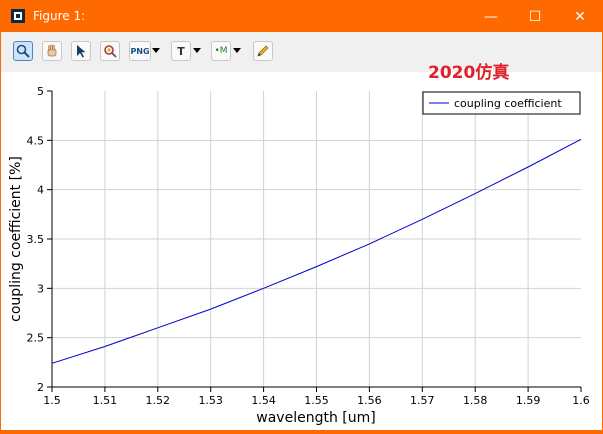 Image resolution: width=603 pixels, height=434 pixels. I want to click on png-export-icon: PNG, so click(140, 51).